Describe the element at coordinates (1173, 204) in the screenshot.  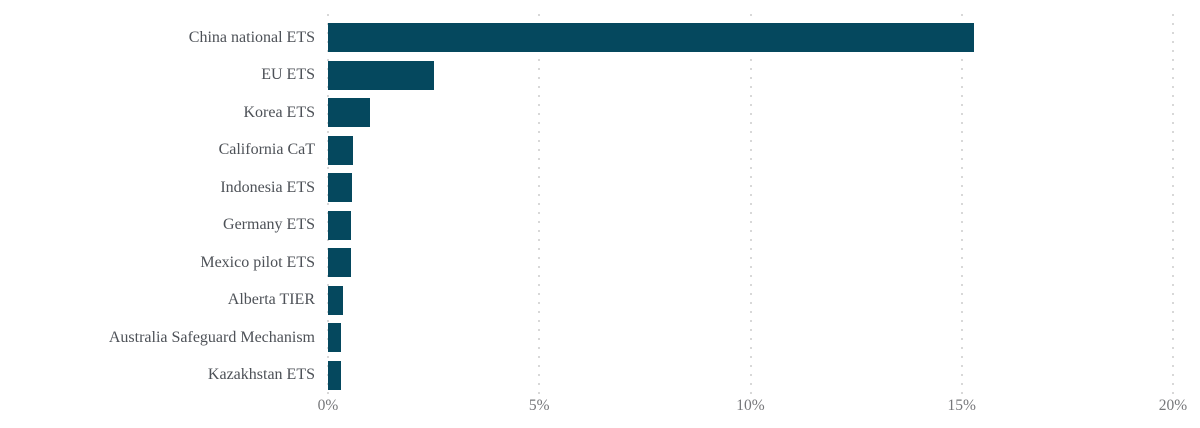
I see `gridline-20pct` at that location.